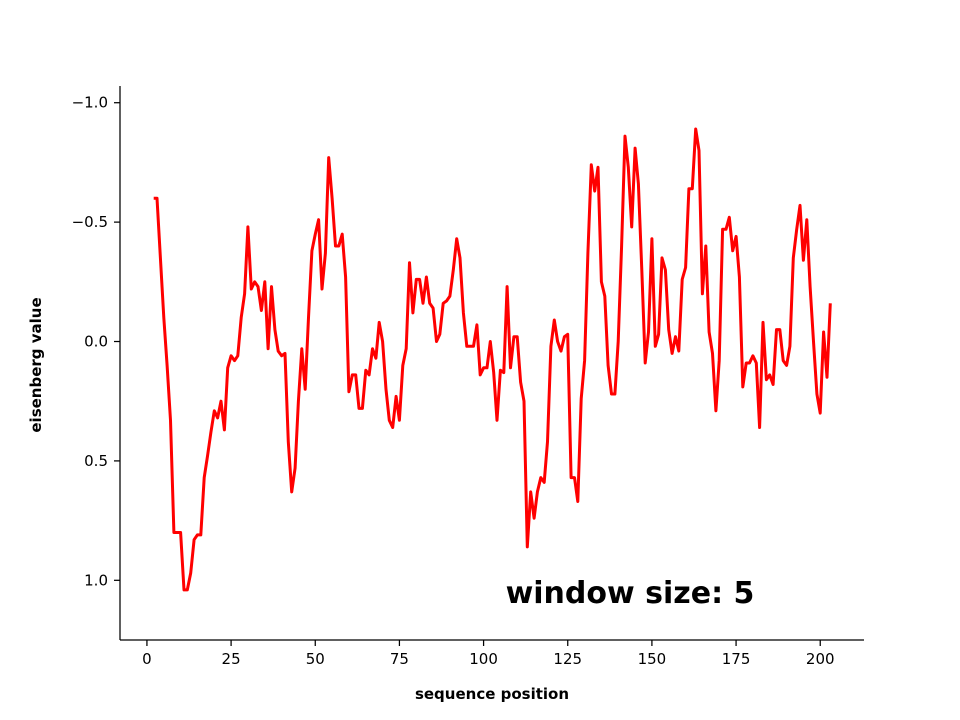 This screenshot has width=960, height=720. Describe the element at coordinates (820, 659) in the screenshot. I see `x-tick-label: 200` at that location.